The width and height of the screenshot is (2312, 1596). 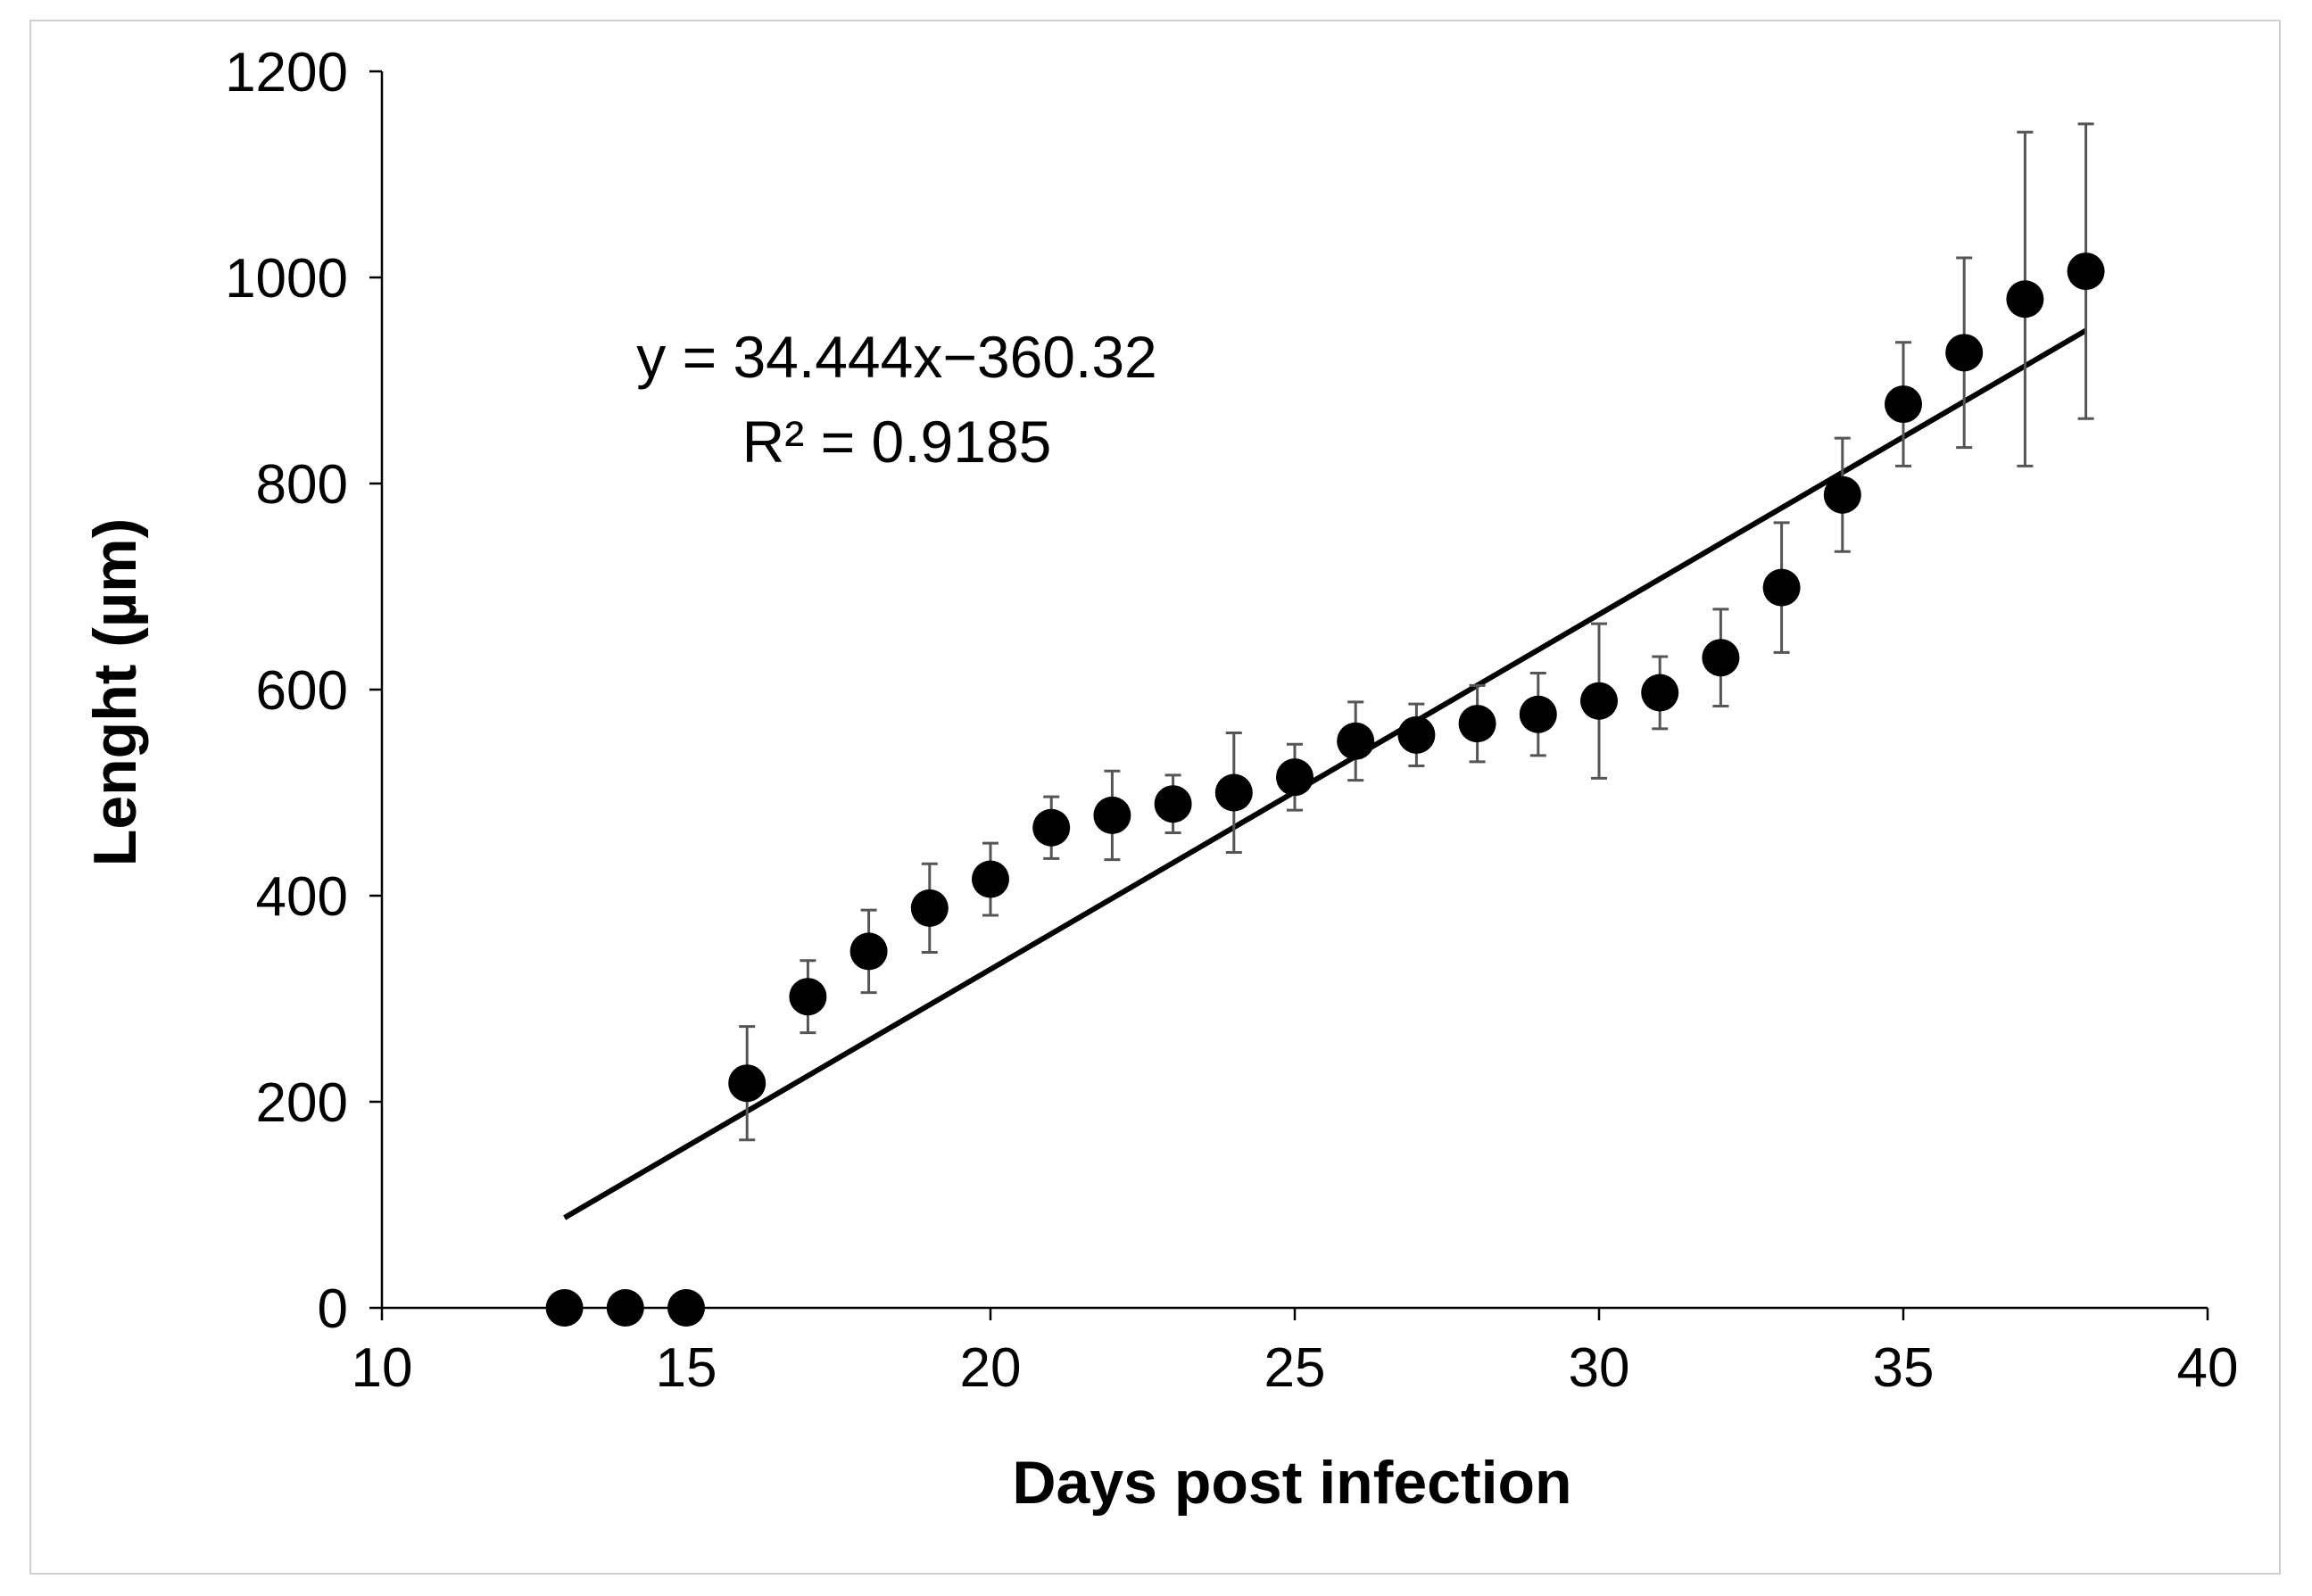 What do you see at coordinates (2208, 1368) in the screenshot?
I see `x-tick-label: 40` at bounding box center [2208, 1368].